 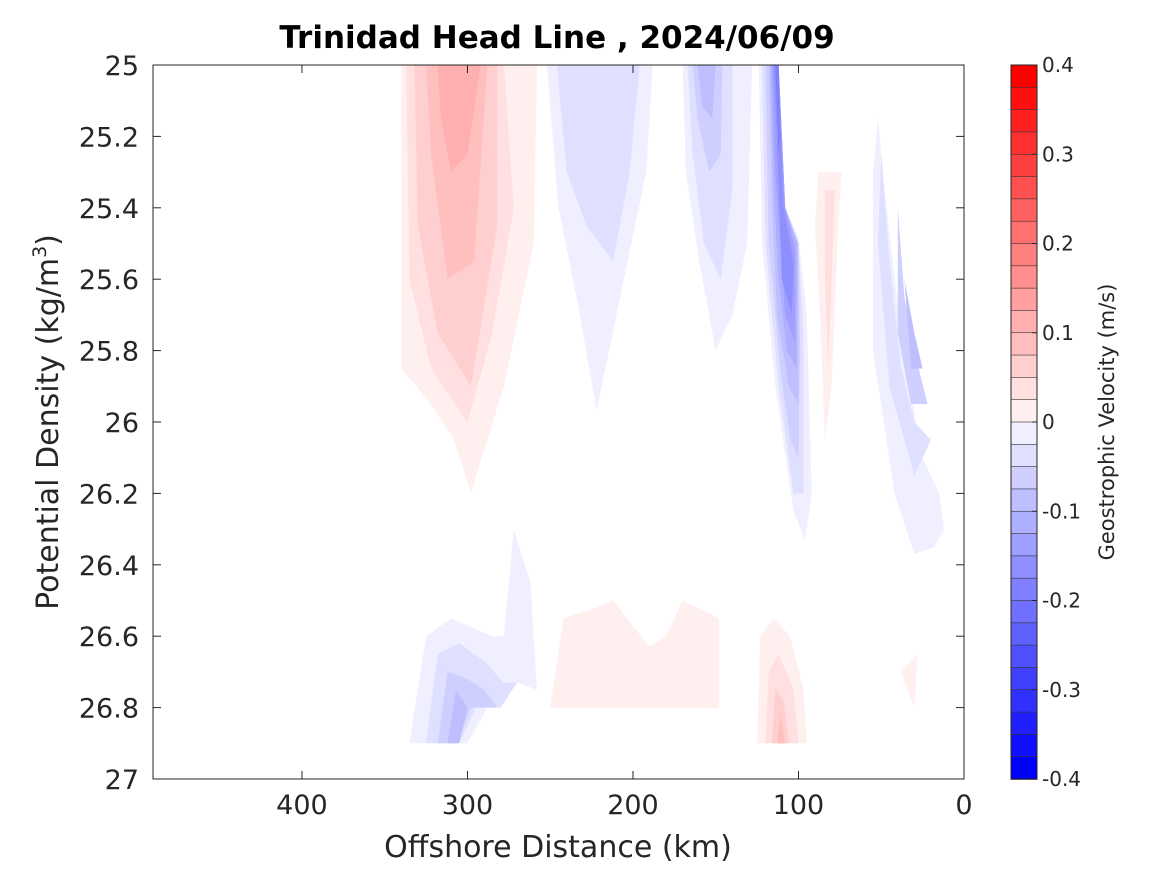 What do you see at coordinates (558, 847) in the screenshot?
I see `x-axis-label: Offshore Distance (km)` at bounding box center [558, 847].